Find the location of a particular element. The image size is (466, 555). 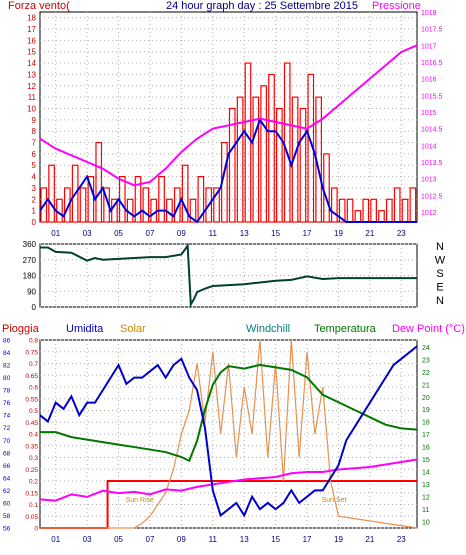

rain-tick-label: 0.6 is located at coordinates (33, 388).